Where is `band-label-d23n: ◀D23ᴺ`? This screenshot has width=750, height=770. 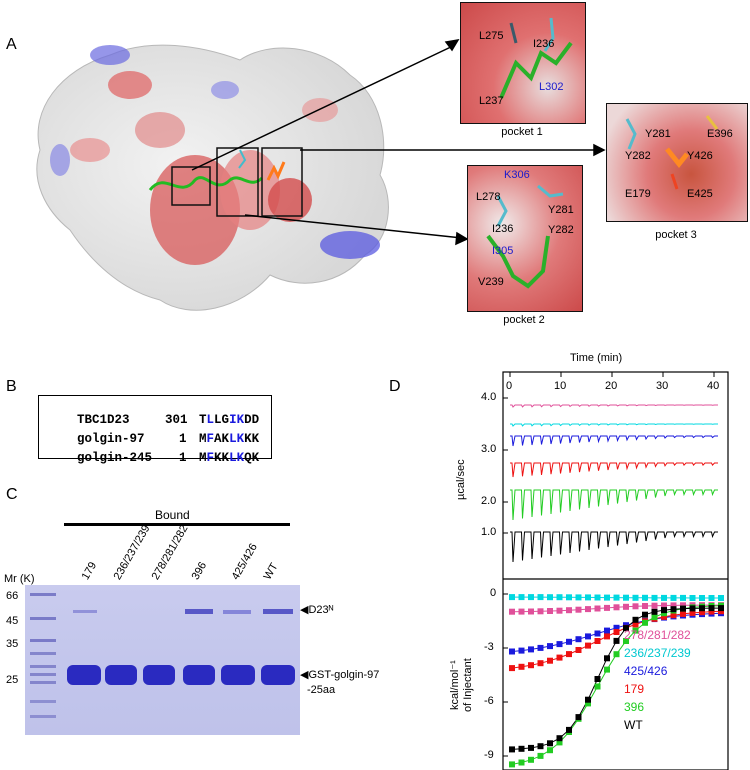 band-label-d23n: ◀D23ᴺ is located at coordinates (317, 610).